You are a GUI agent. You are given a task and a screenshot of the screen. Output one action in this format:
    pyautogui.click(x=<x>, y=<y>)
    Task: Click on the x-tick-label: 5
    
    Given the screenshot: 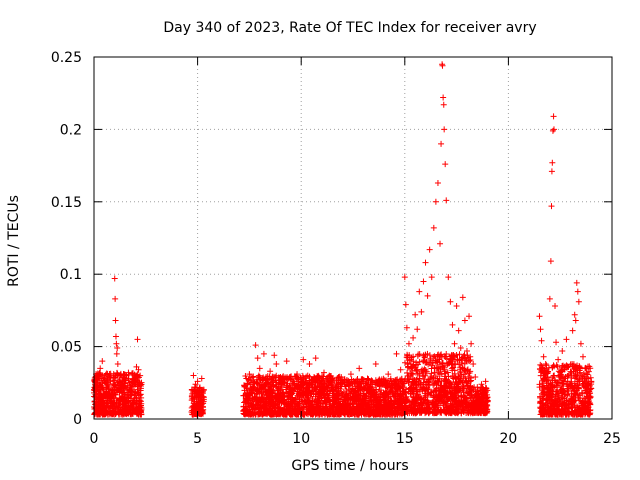 What is the action you would take?
    pyautogui.click(x=197, y=439)
    